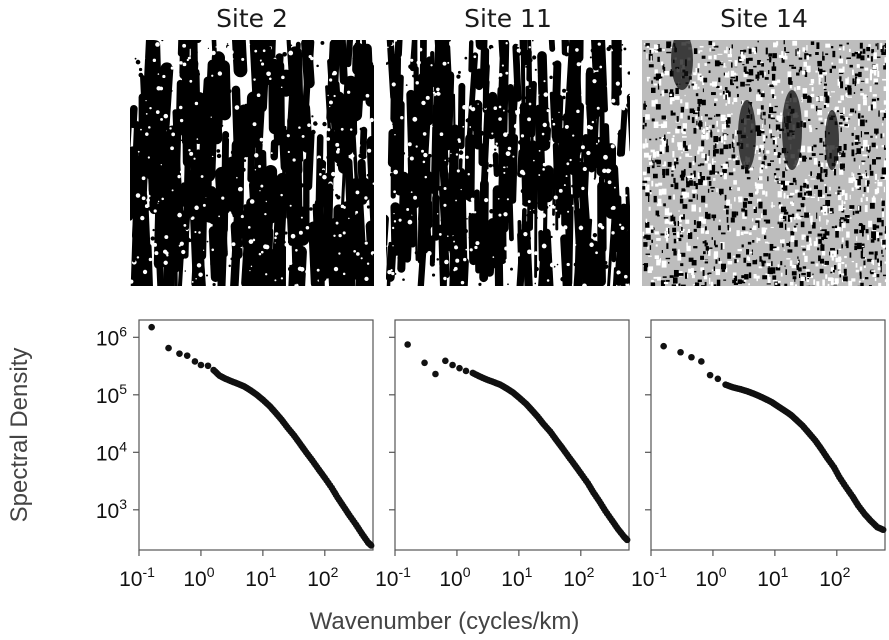 Image resolution: width=889 pixels, height=640 pixels. What do you see at coordinates (508, 18) in the screenshot?
I see `site-title: Site 11` at bounding box center [508, 18].